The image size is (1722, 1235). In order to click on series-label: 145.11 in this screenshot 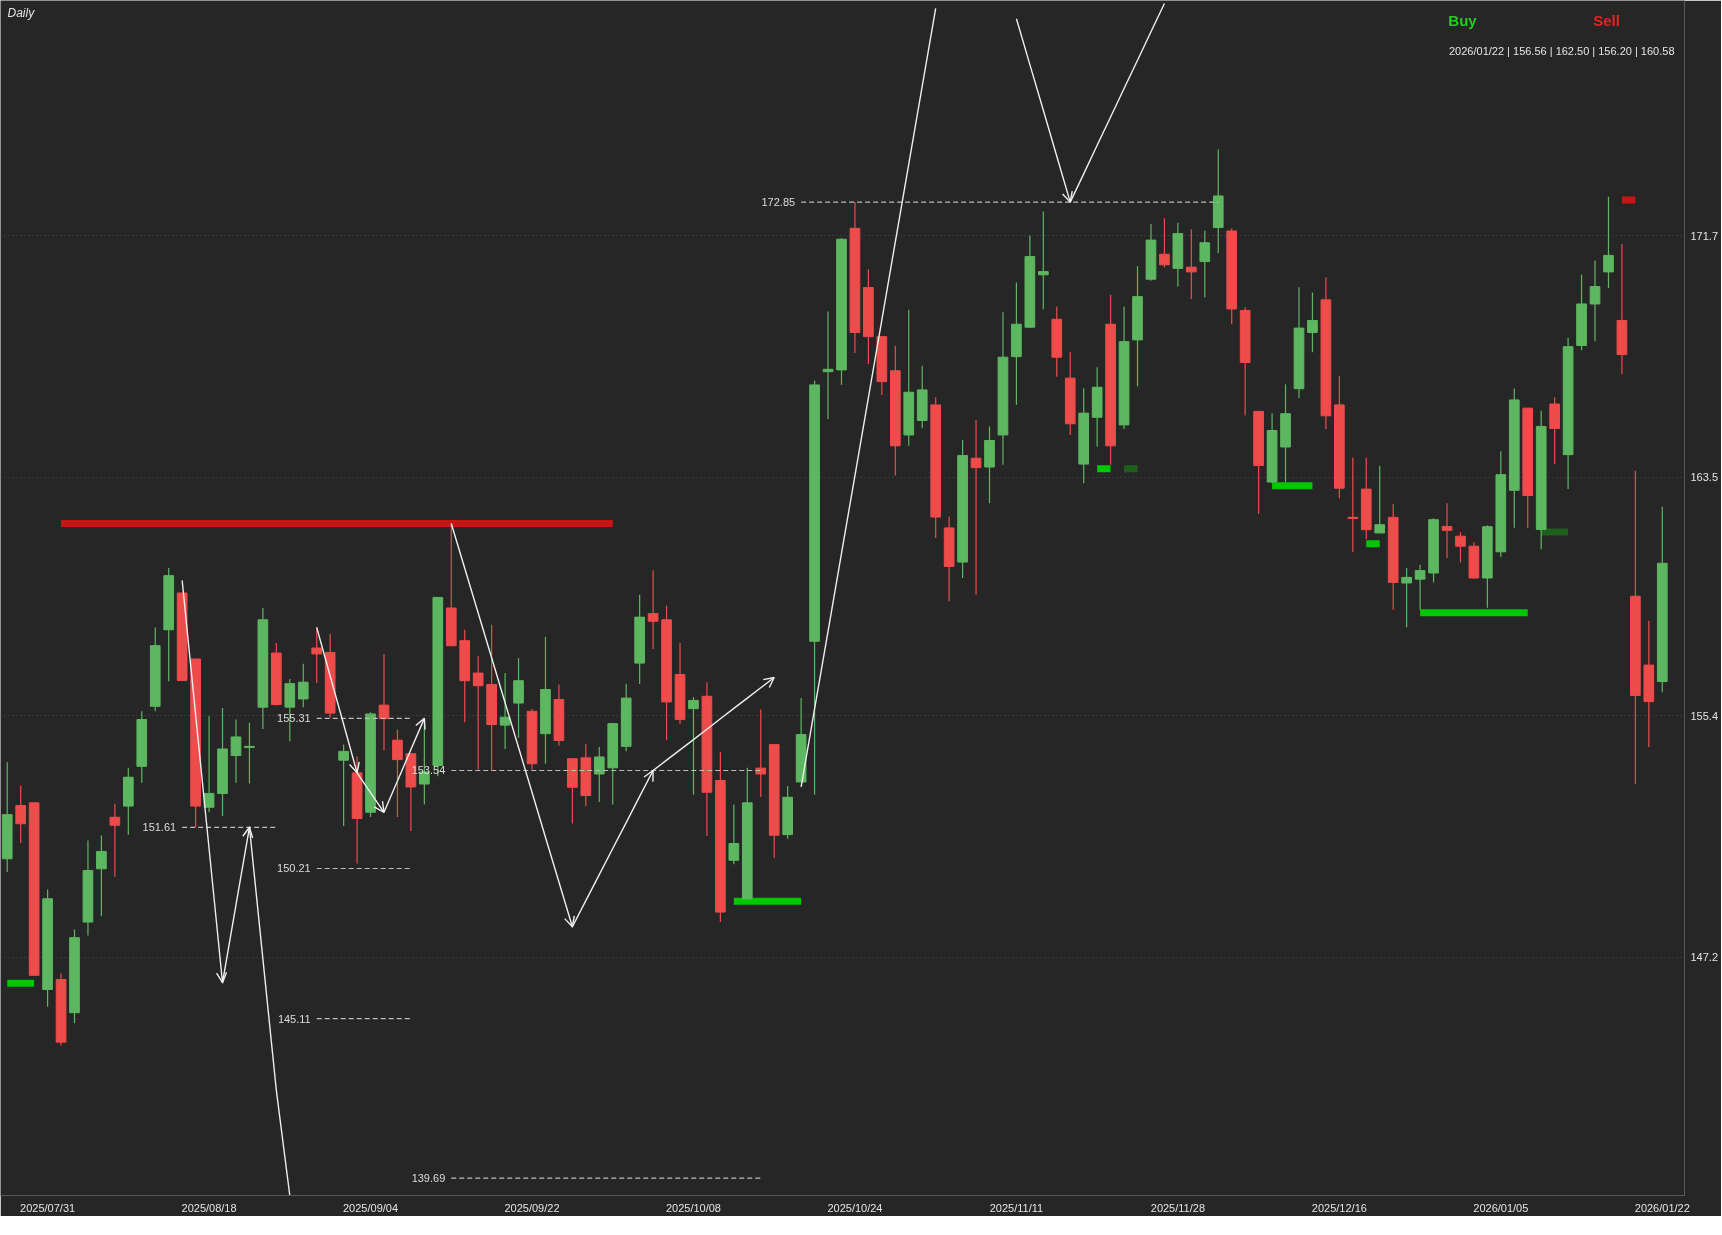, I will do `click(294, 1018)`.